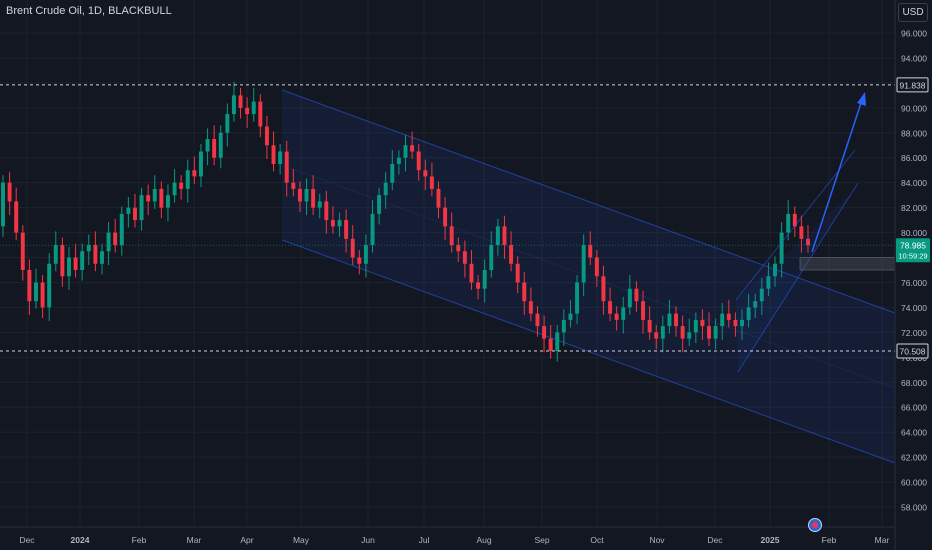 This screenshot has height=550, width=932. I want to click on y-tick-label: 76.000, so click(914, 283).